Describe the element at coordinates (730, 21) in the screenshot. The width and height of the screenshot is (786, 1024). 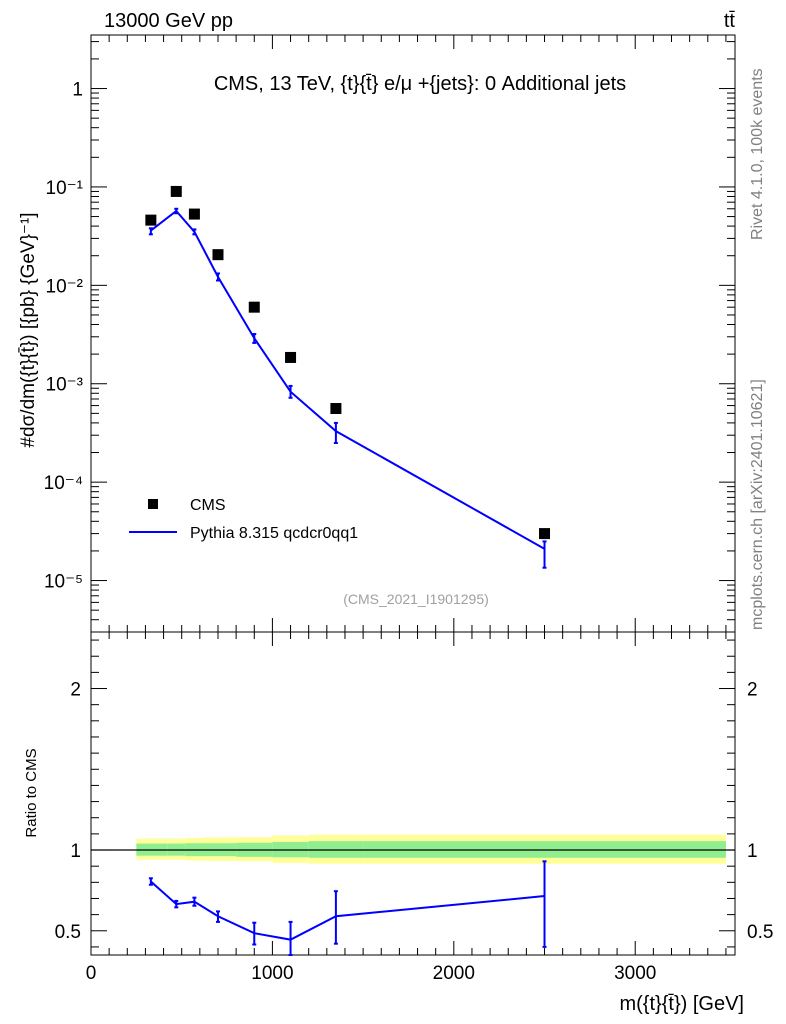
I see `process-label: tt̄` at that location.